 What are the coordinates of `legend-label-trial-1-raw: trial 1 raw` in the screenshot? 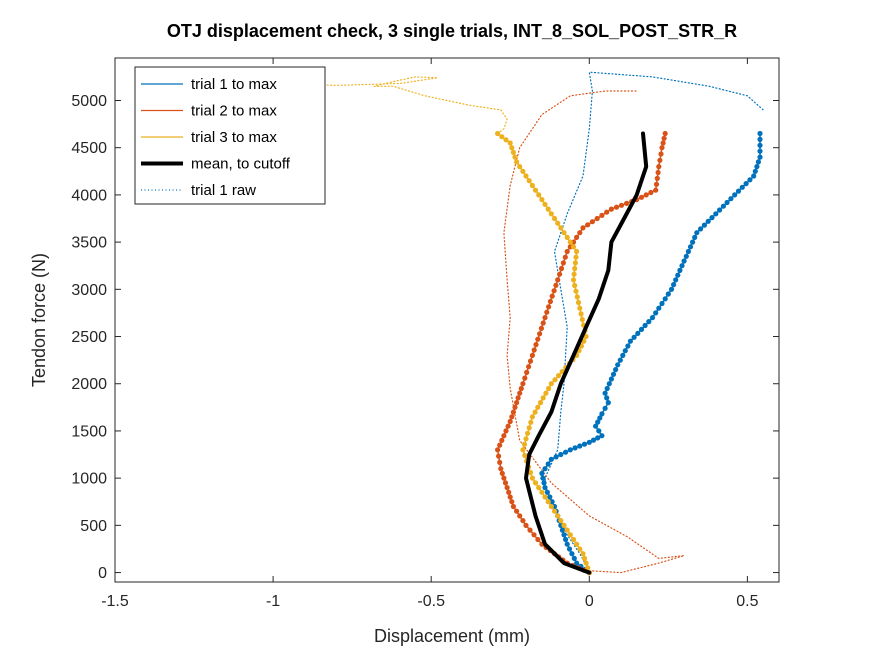 It's located at (223, 190).